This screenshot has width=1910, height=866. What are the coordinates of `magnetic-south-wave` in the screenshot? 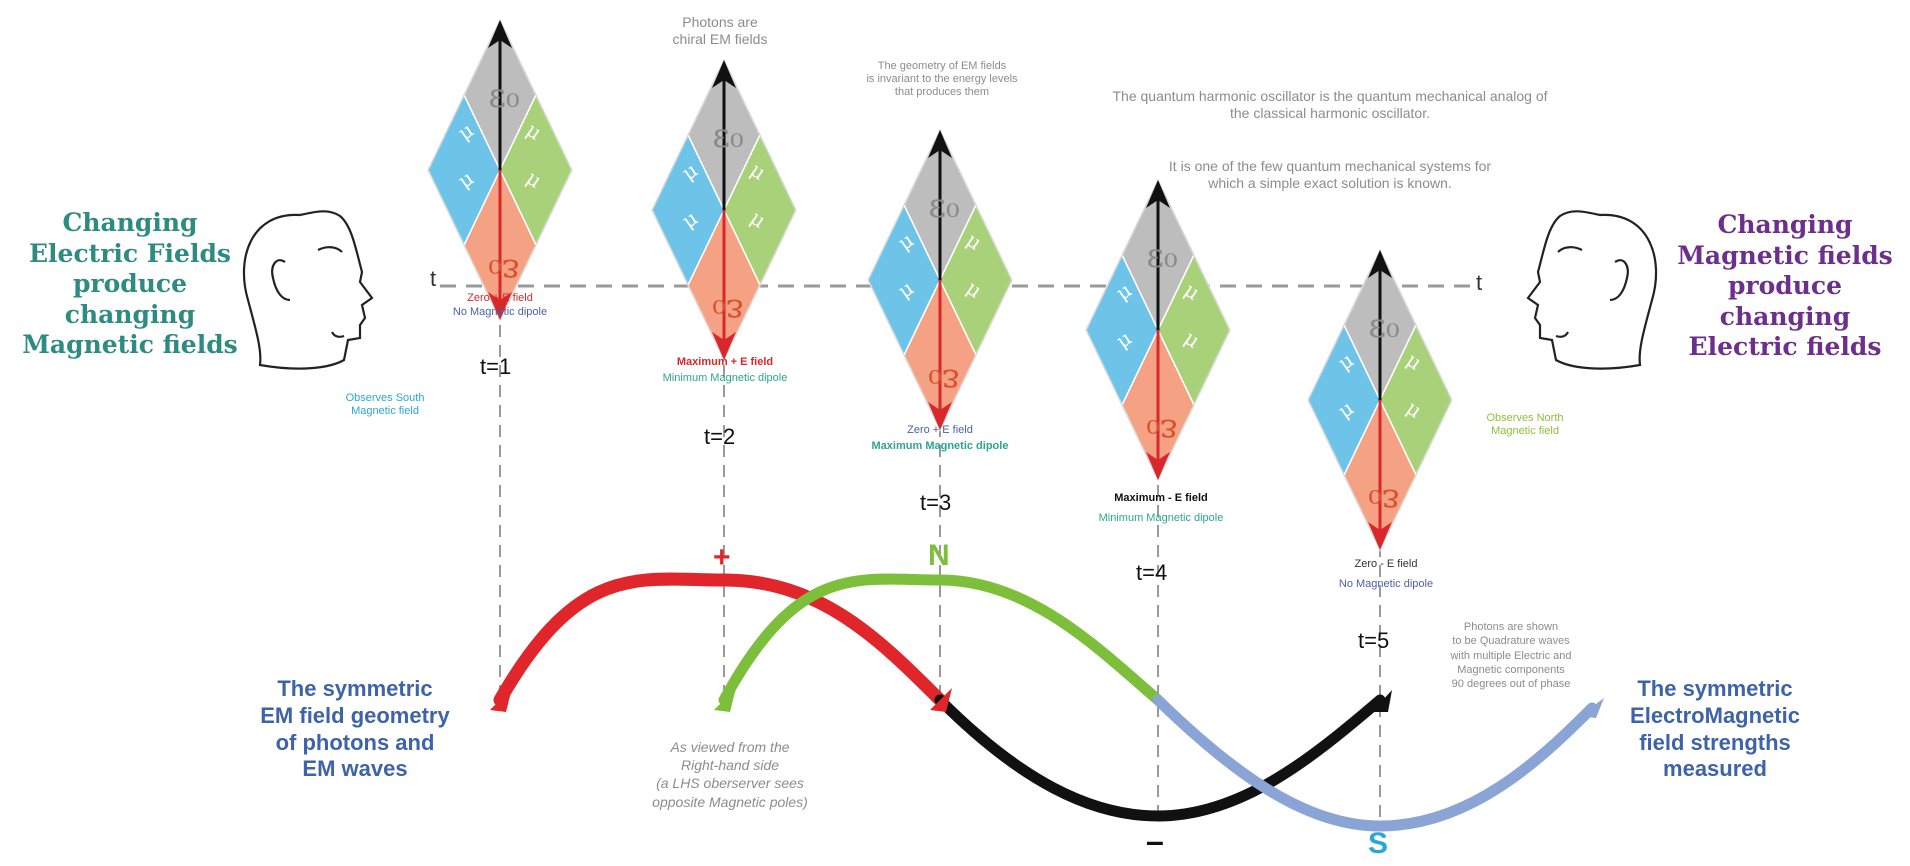 It's located at (1375, 763).